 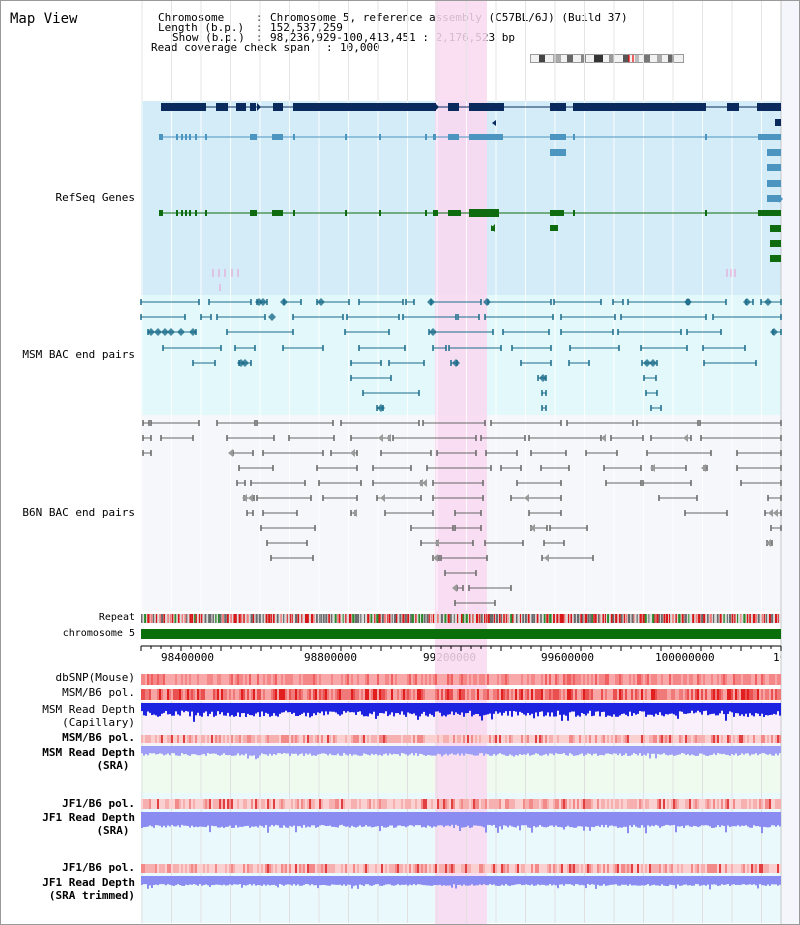 I want to click on track-label-chromosome: chromosome 5, so click(x=98, y=633).